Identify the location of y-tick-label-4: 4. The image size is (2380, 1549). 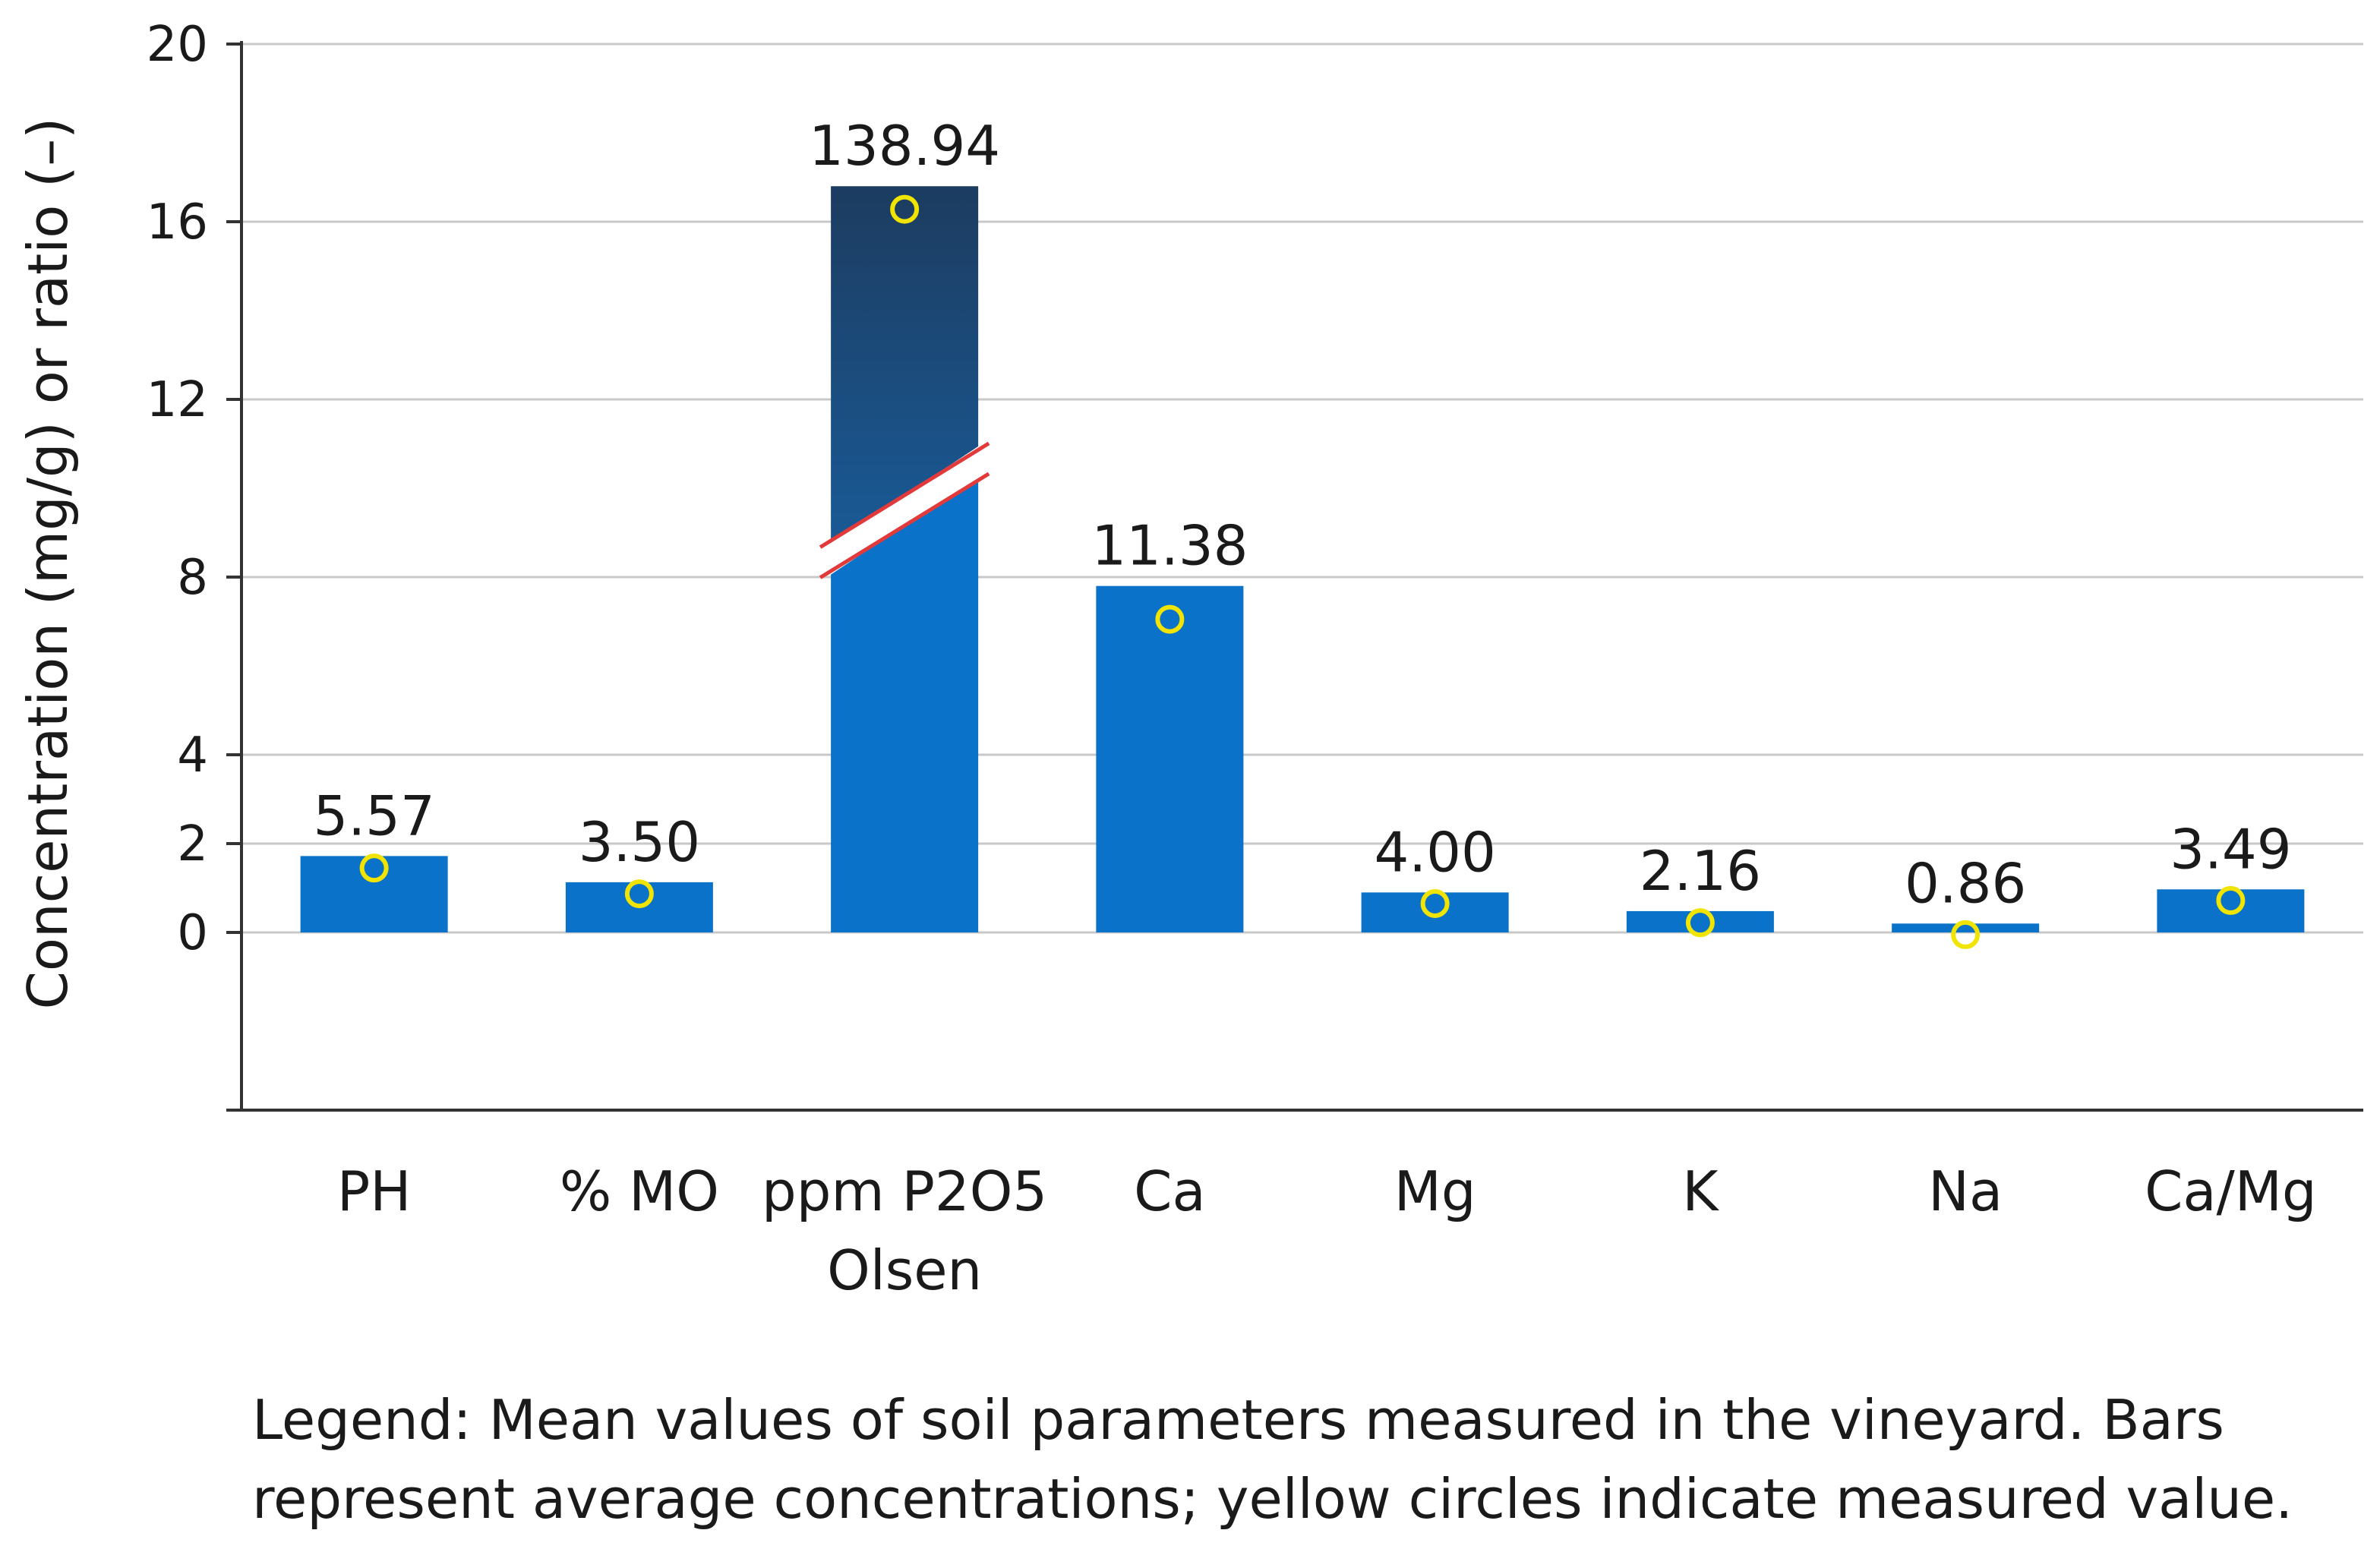
(192, 755).